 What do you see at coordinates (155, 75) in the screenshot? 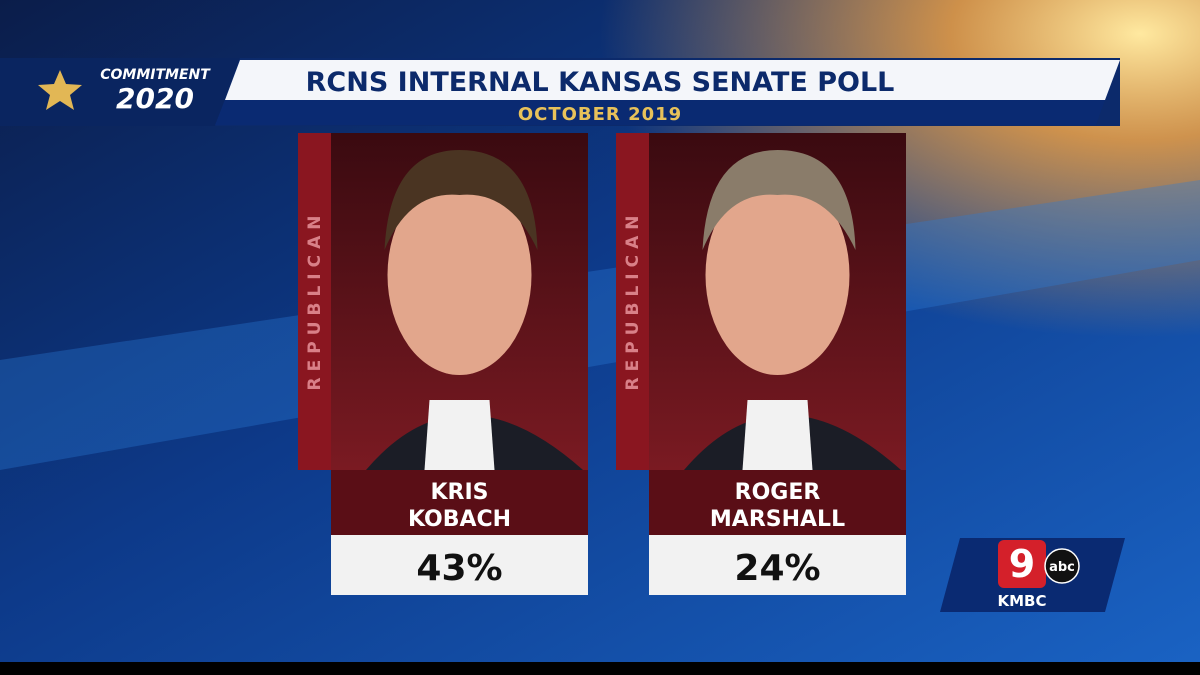
I see `show-name: COMMITMENT` at bounding box center [155, 75].